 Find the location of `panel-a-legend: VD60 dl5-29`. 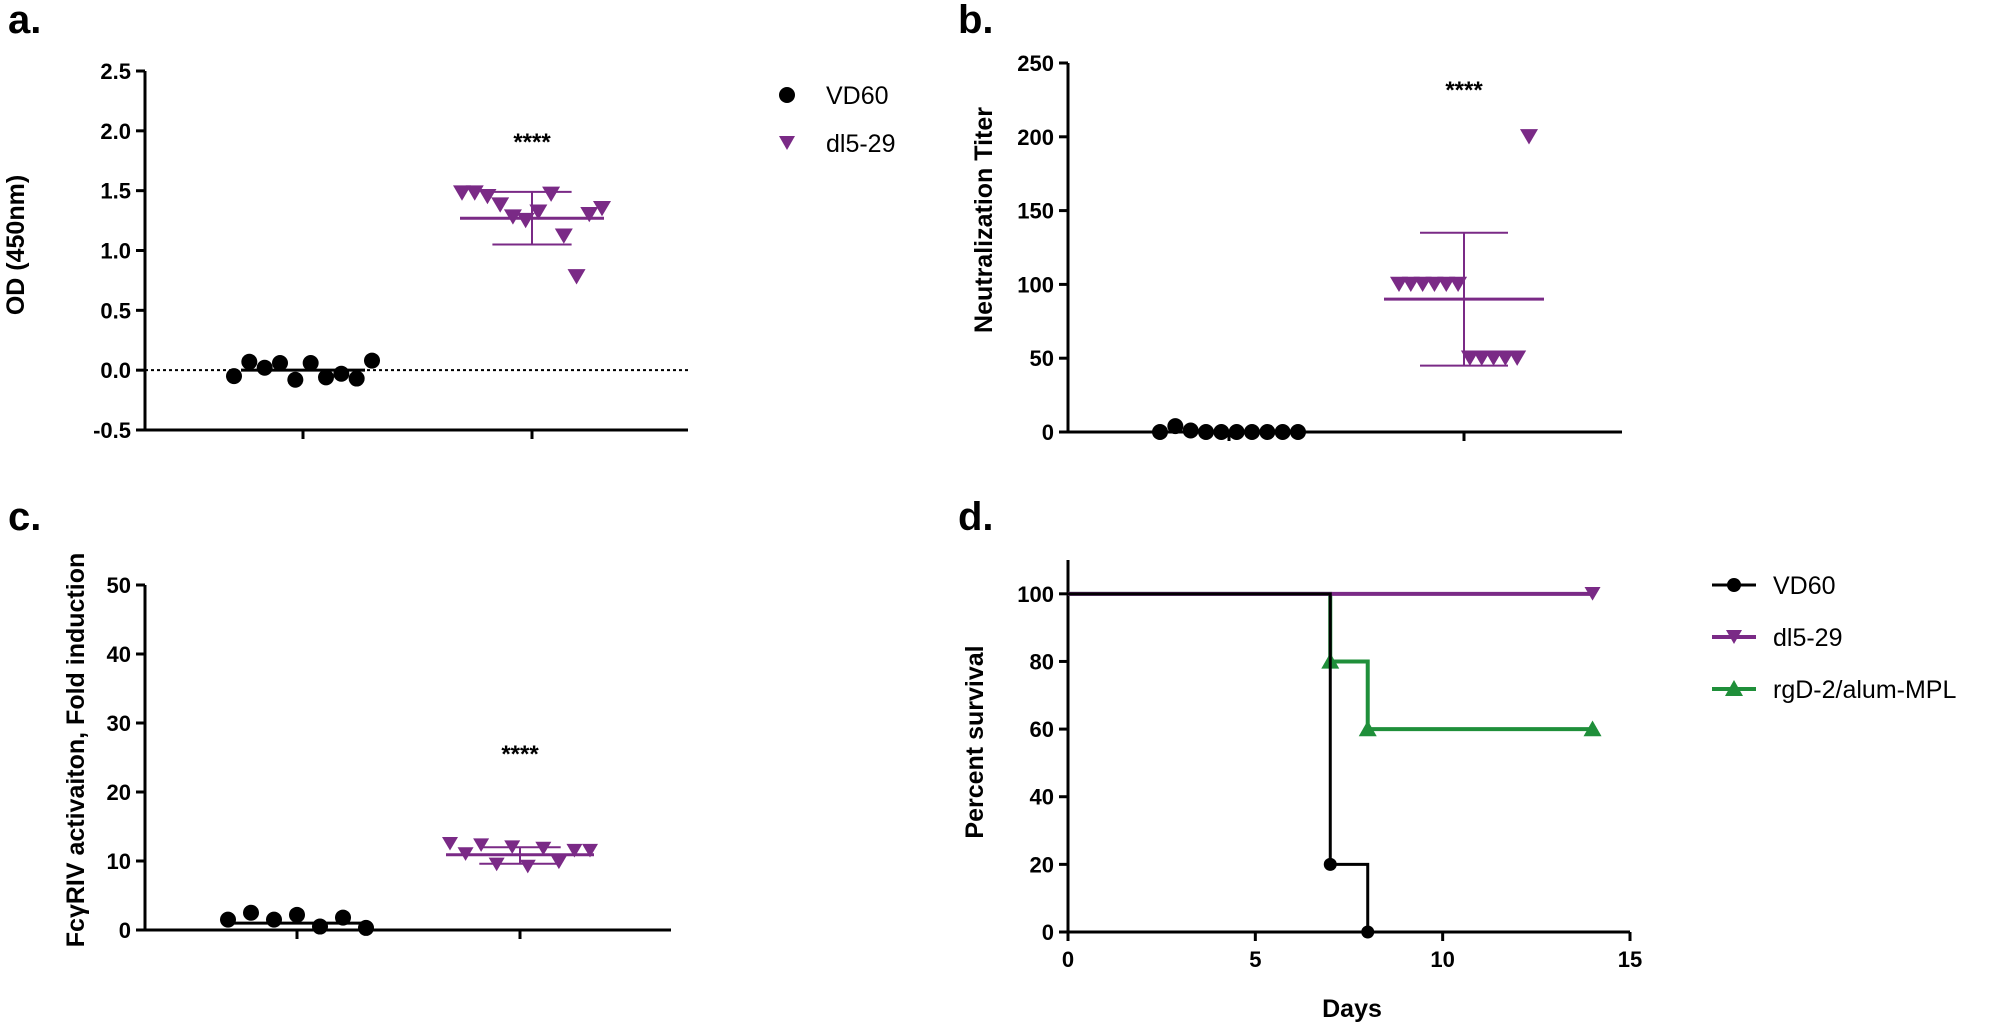

panel-a-legend: VD60 dl5-29 is located at coordinates (837, 120).